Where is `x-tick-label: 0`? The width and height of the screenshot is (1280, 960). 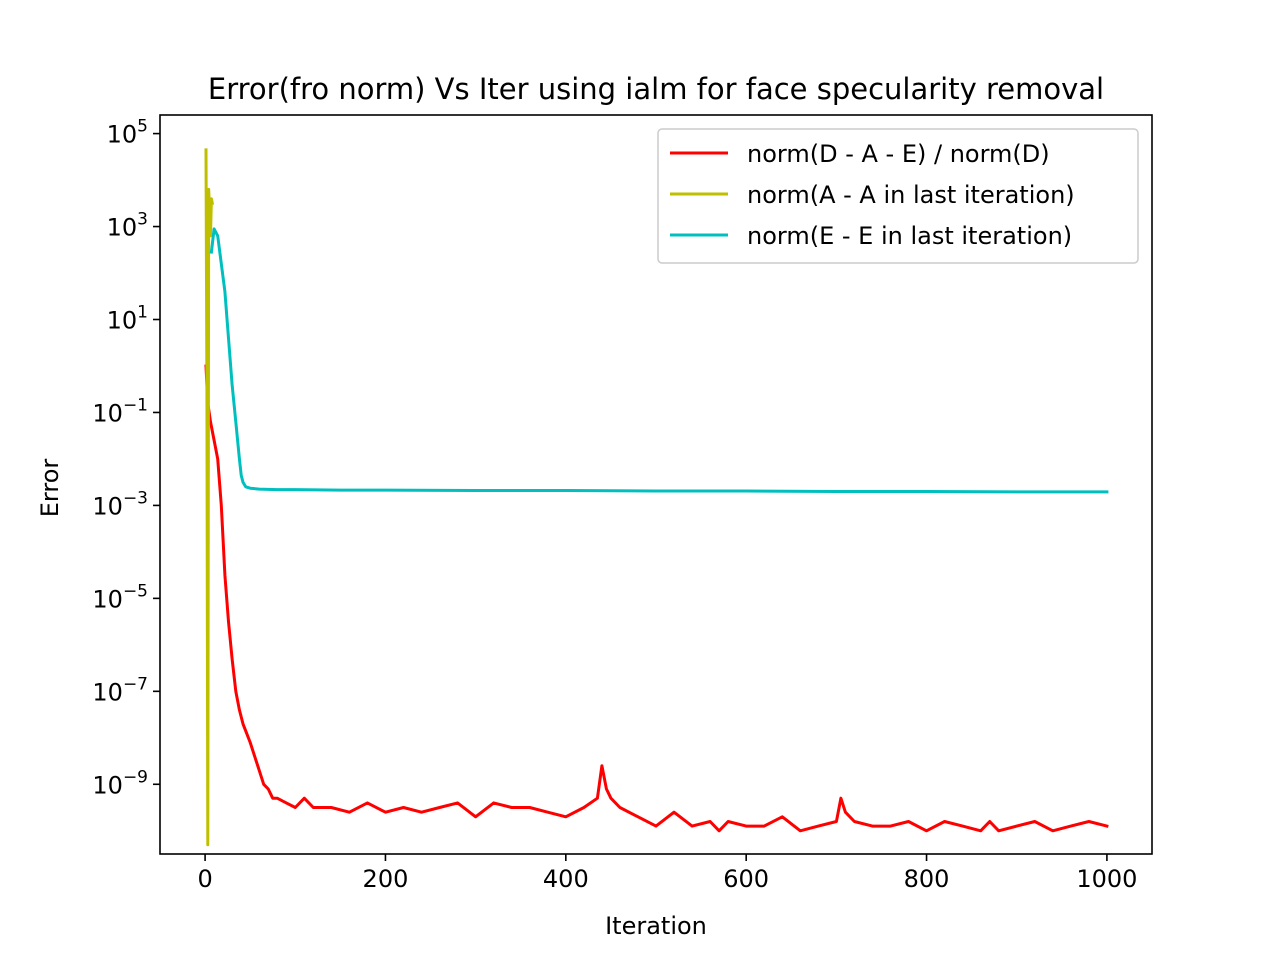 x-tick-label: 0 is located at coordinates (204, 879).